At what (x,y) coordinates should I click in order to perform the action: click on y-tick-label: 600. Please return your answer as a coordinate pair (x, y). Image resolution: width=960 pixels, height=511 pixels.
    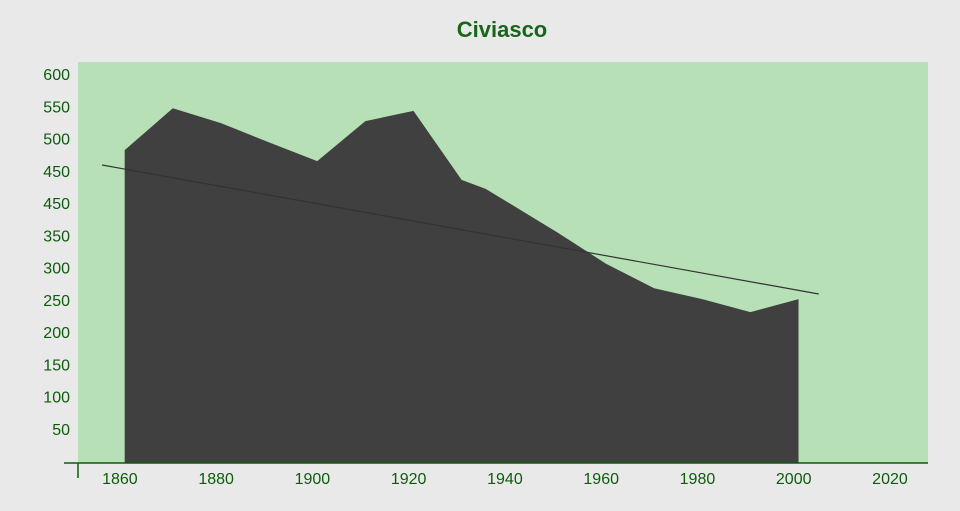
    Looking at the image, I should click on (56, 75).